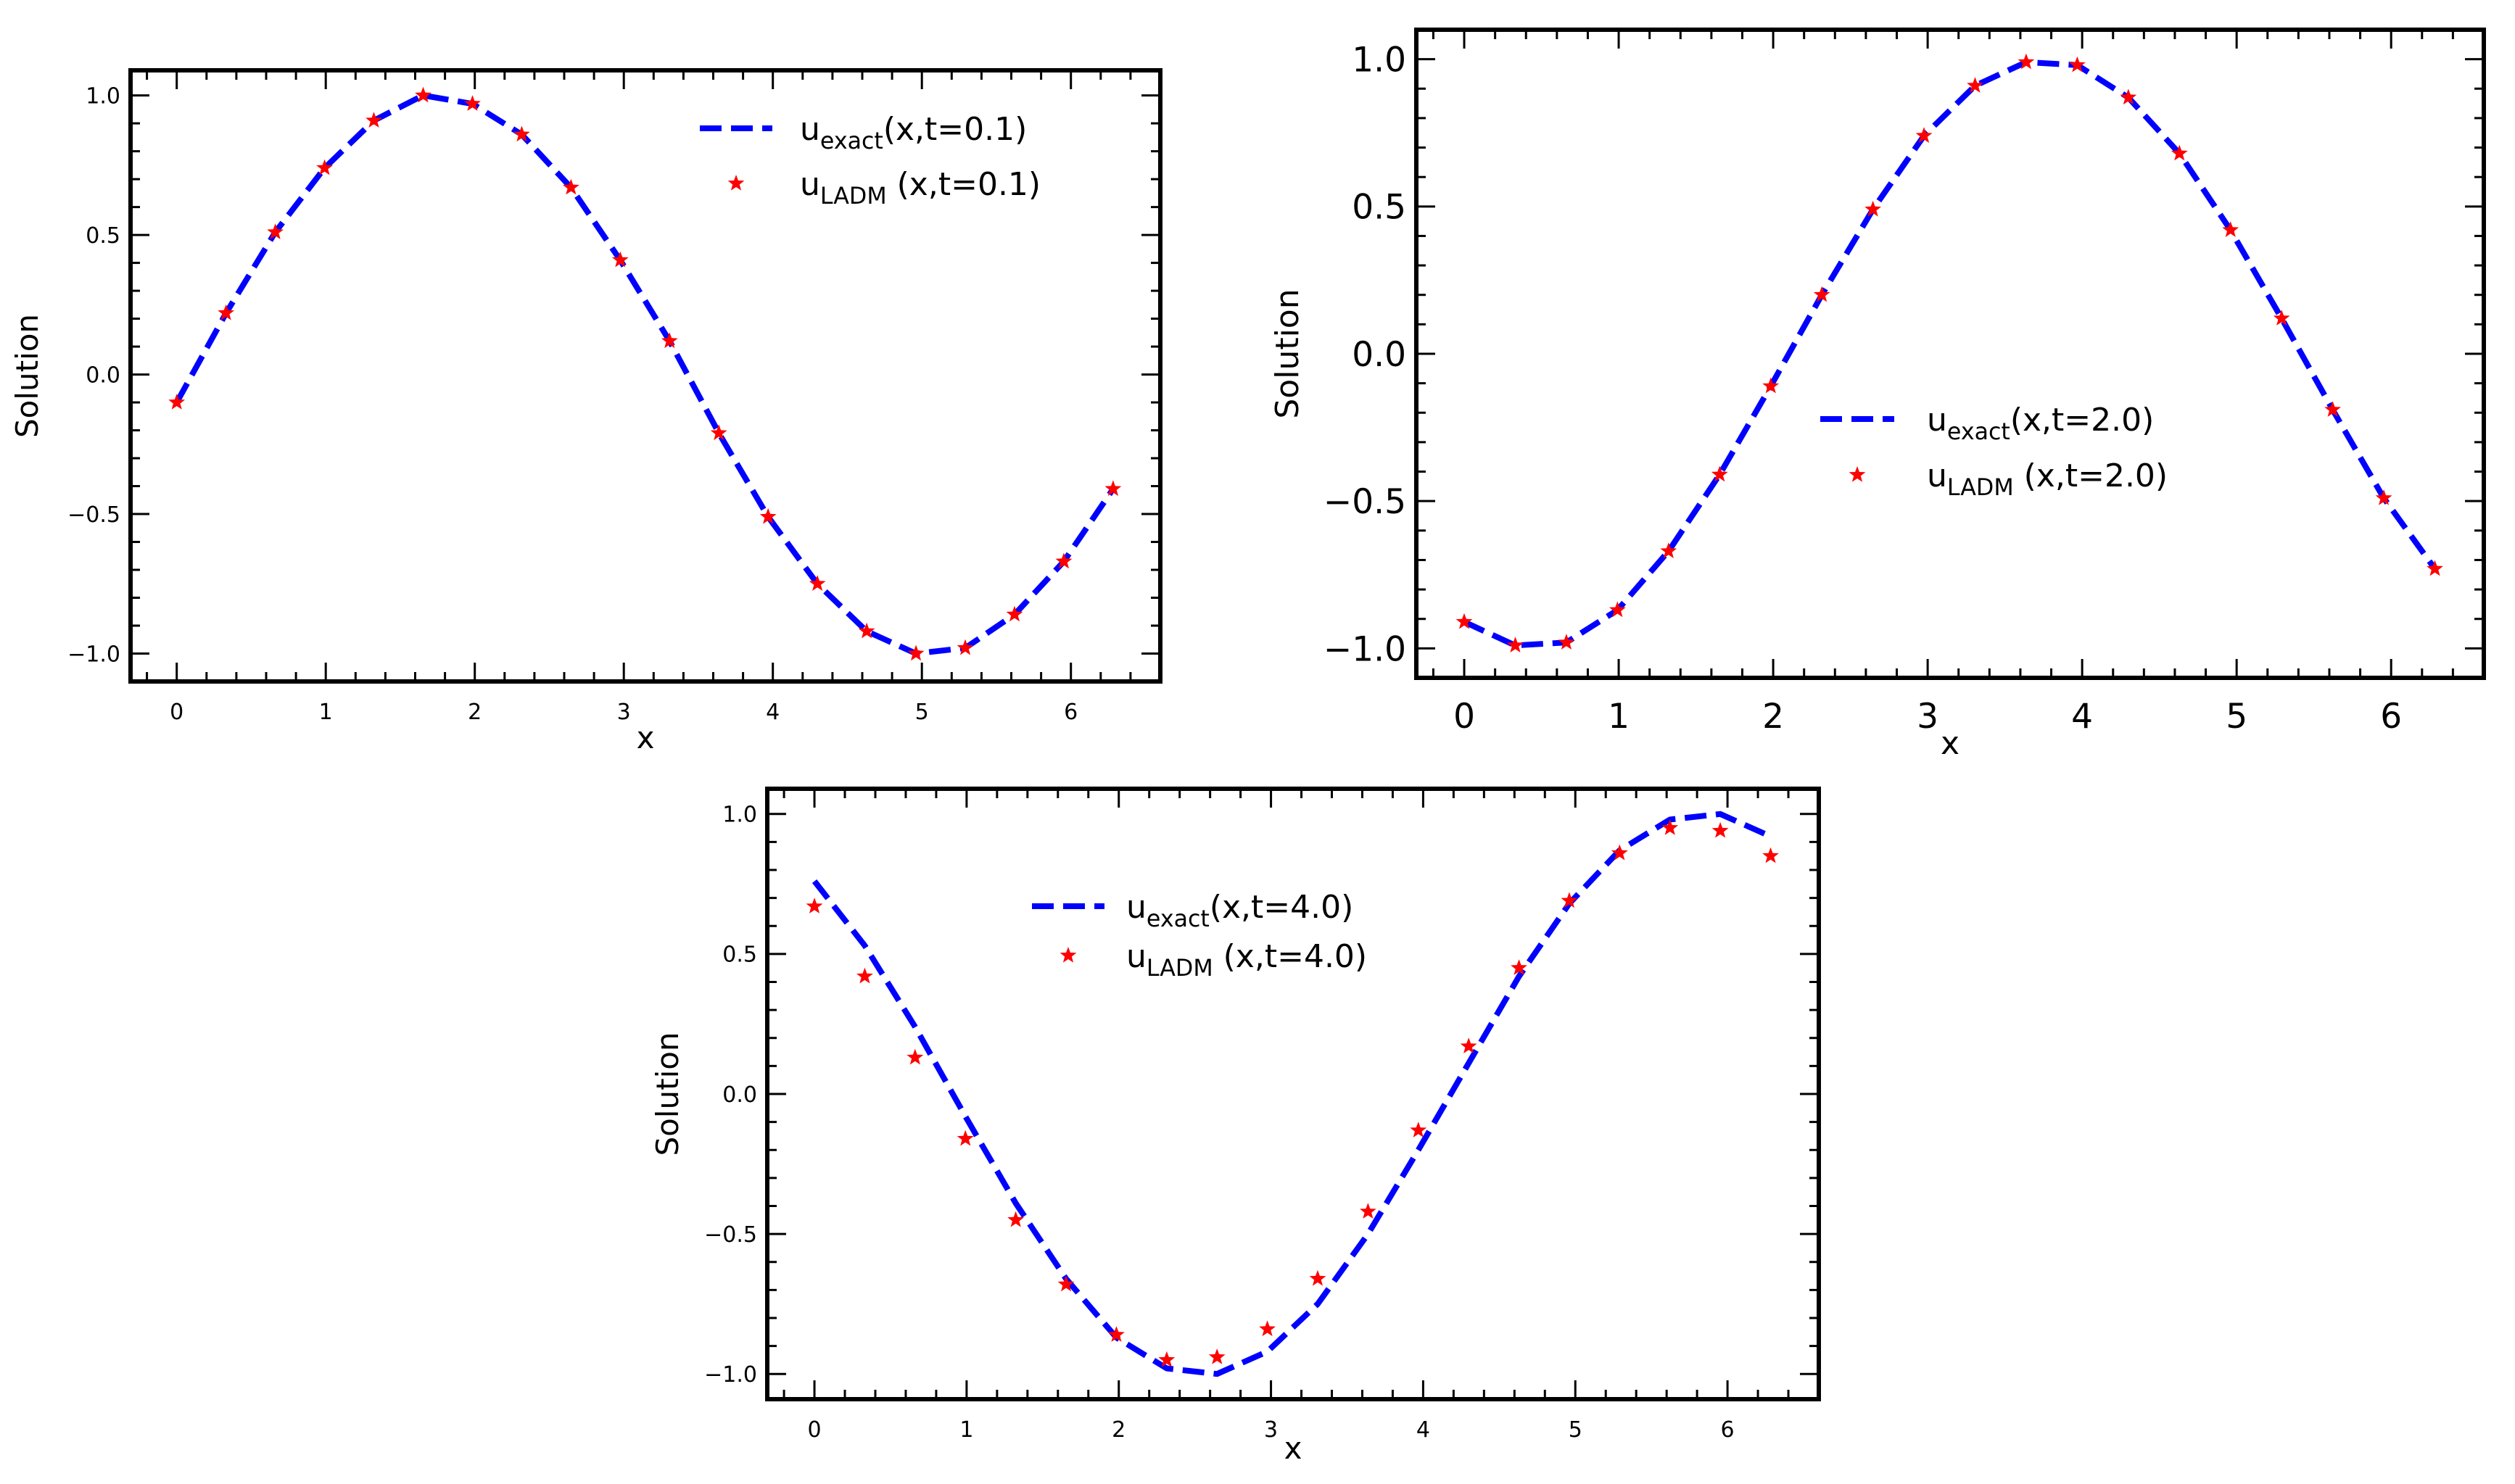  I want to click on legend-label-LADM: uLADM (x,t=2.0), so click(2047, 479).